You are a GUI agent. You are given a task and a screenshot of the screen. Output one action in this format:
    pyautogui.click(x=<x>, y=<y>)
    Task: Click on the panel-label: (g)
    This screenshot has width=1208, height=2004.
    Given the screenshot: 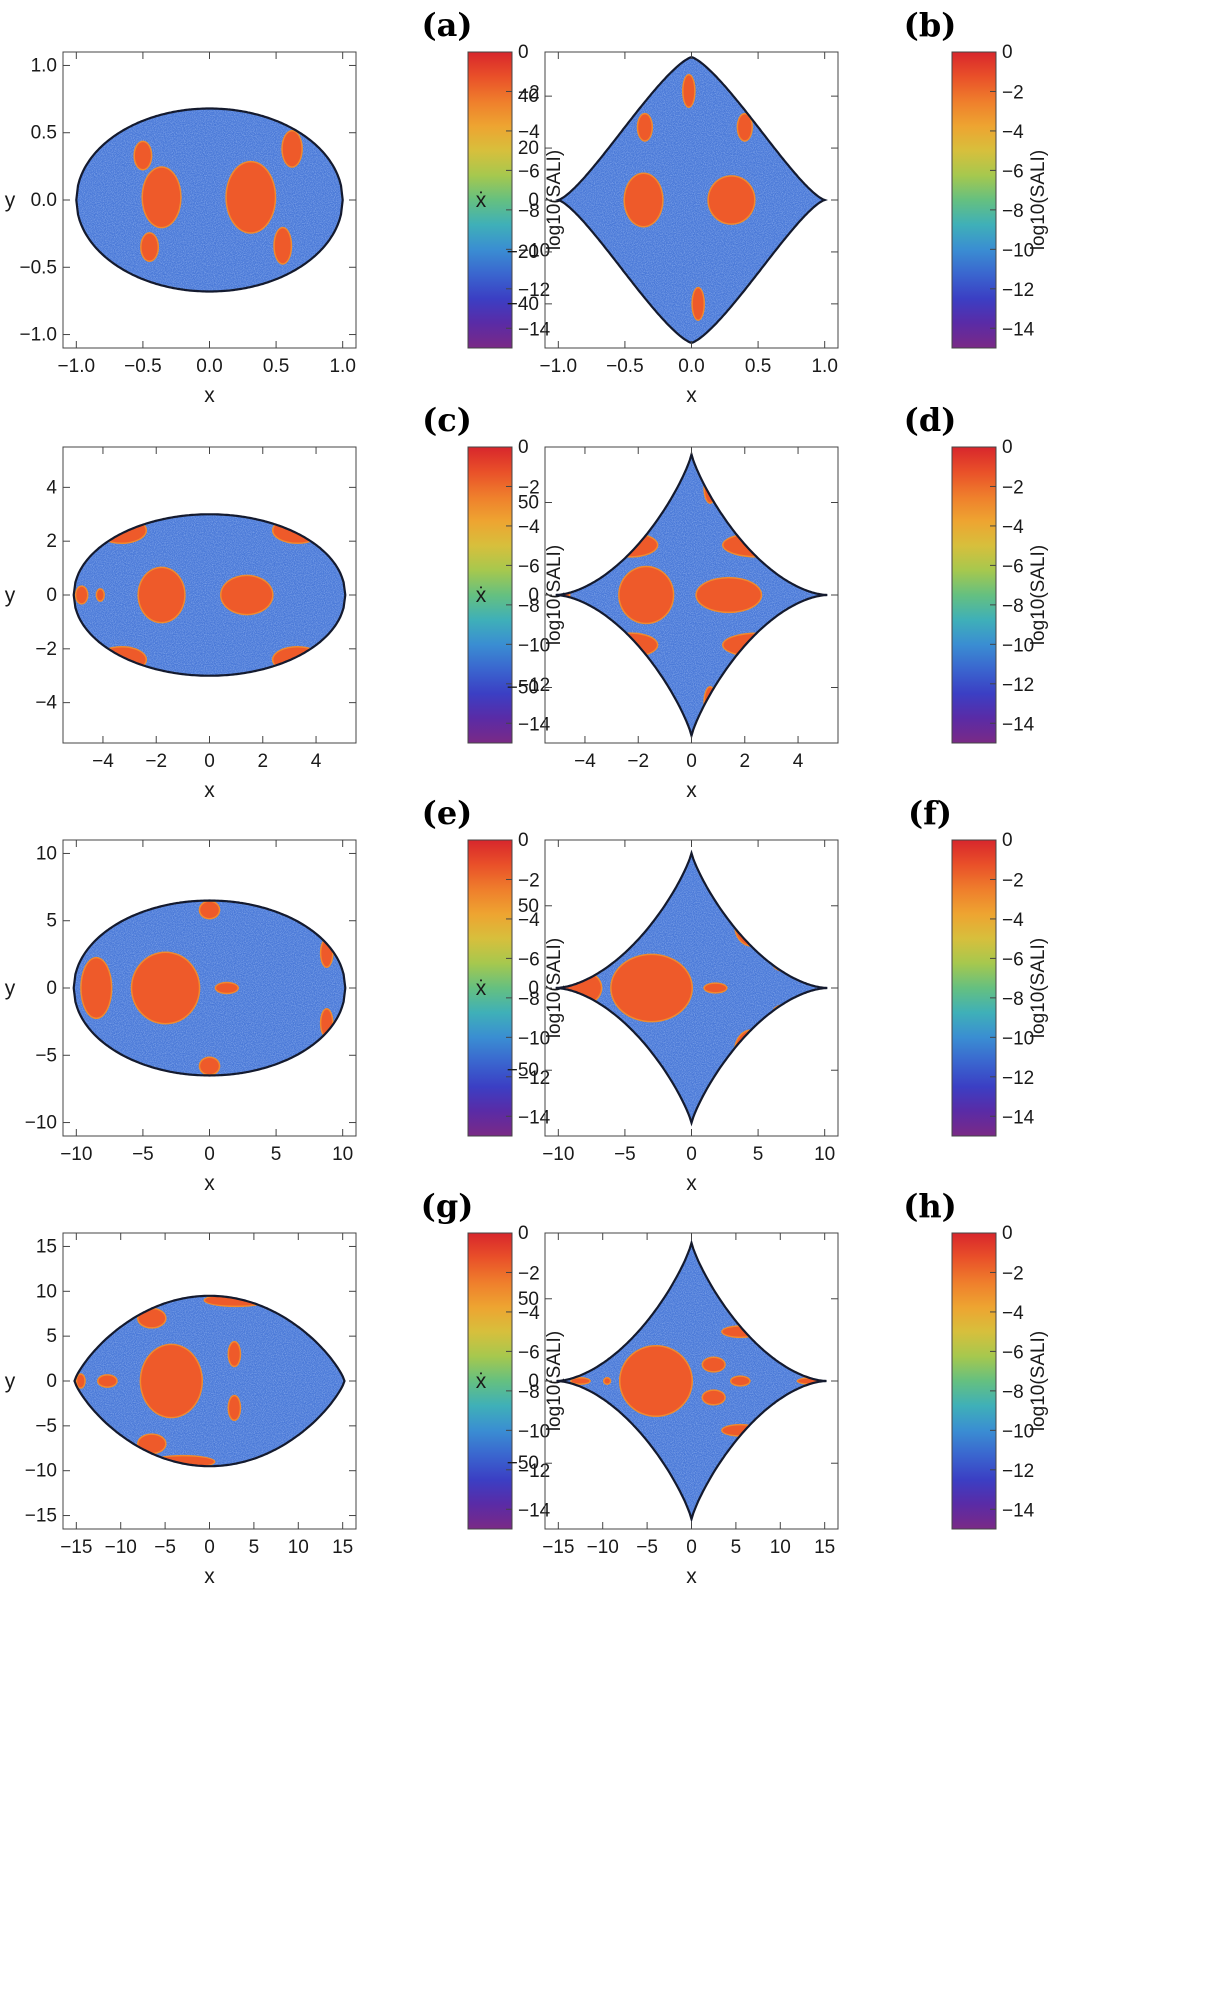 What is the action you would take?
    pyautogui.click(x=447, y=1206)
    